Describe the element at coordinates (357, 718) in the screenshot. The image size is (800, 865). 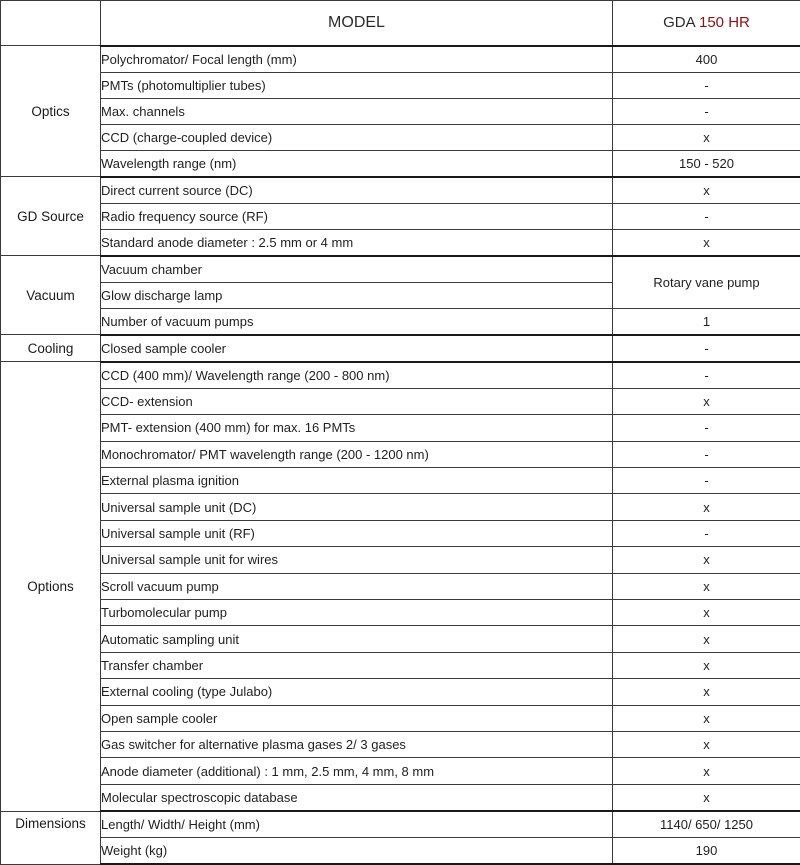
I see `feature-label: Open sample cooler` at that location.